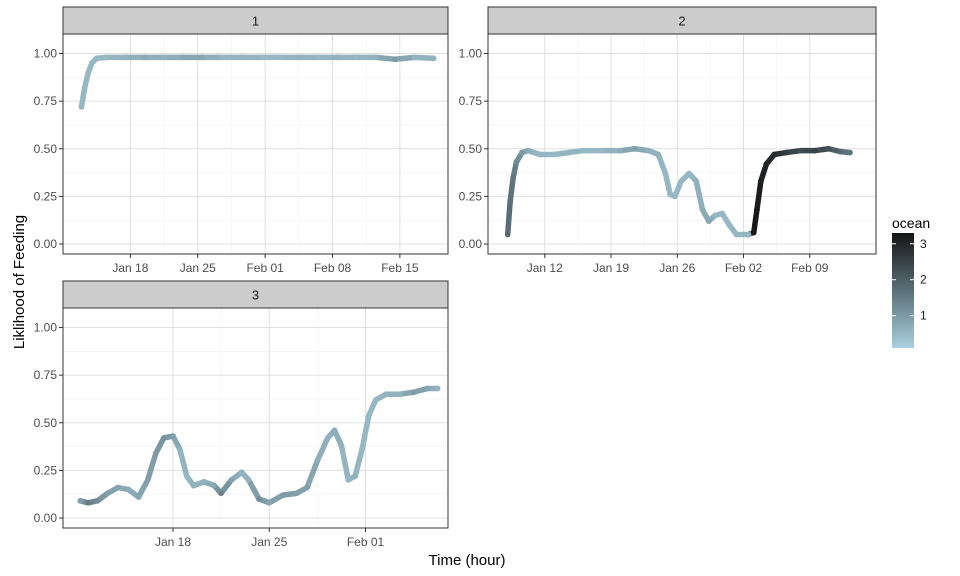  What do you see at coordinates (677, 268) in the screenshot?
I see `x-tick-label: Jan 26` at bounding box center [677, 268].